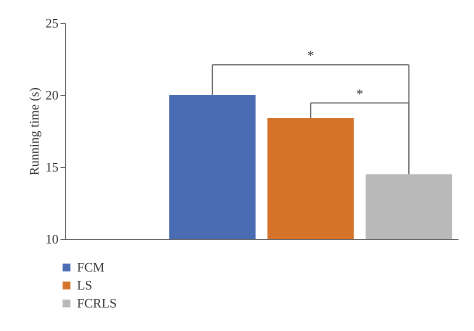  Describe the element at coordinates (84, 285) in the screenshot. I see `legend-label: LS` at that location.